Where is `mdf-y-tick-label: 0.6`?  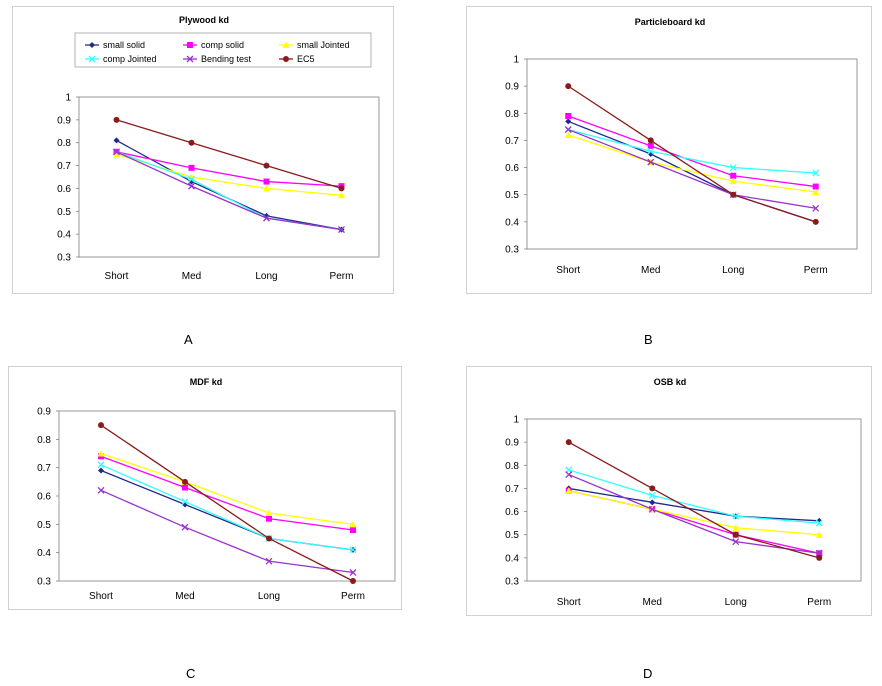 mdf-y-tick-label: 0.6 is located at coordinates (44, 497).